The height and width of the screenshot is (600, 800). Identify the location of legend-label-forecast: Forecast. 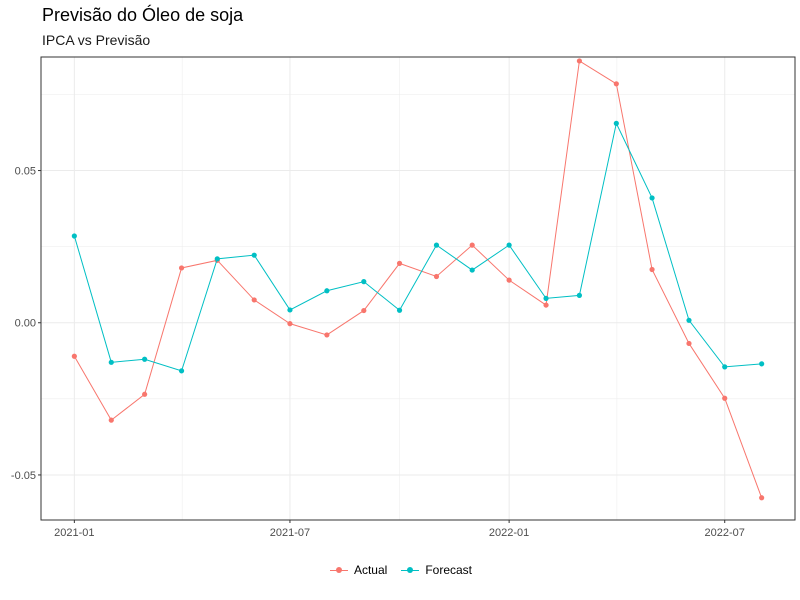
(449, 570).